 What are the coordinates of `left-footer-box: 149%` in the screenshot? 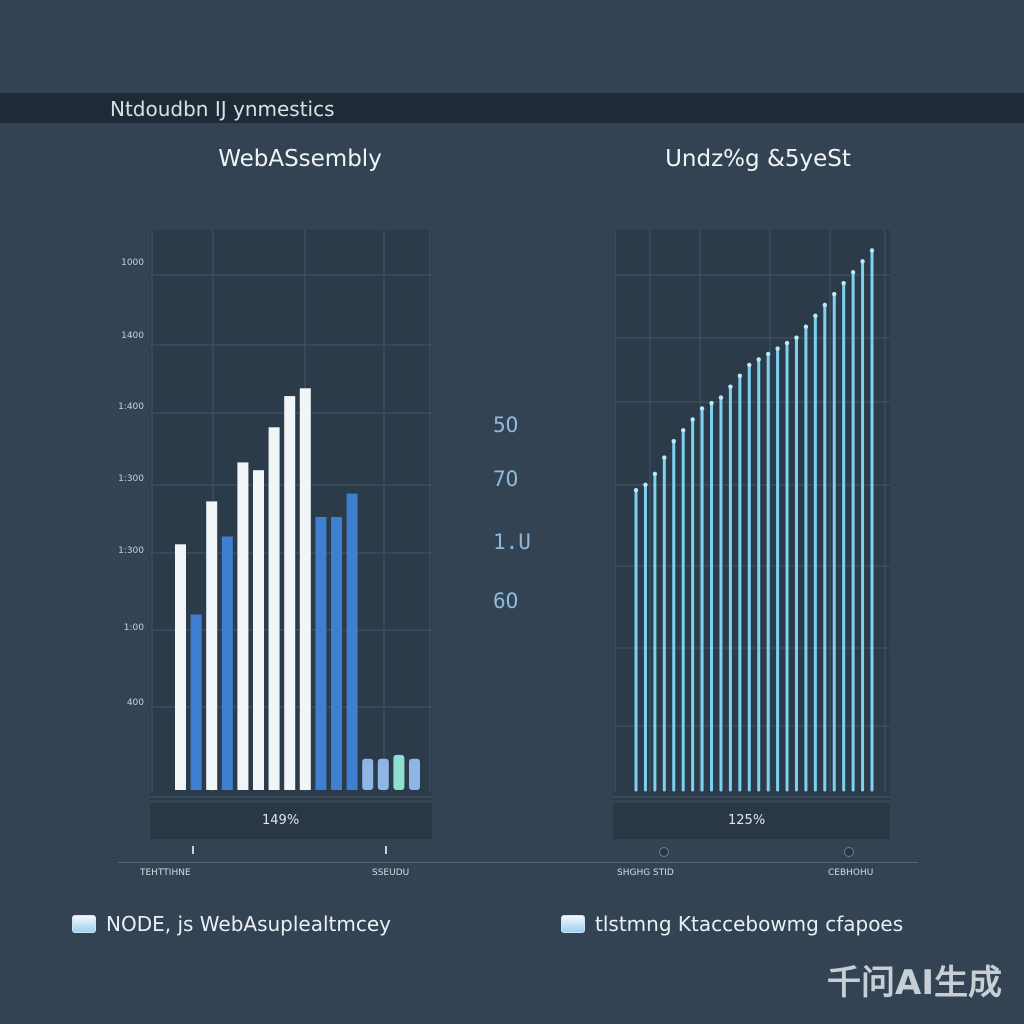 It's located at (291, 821).